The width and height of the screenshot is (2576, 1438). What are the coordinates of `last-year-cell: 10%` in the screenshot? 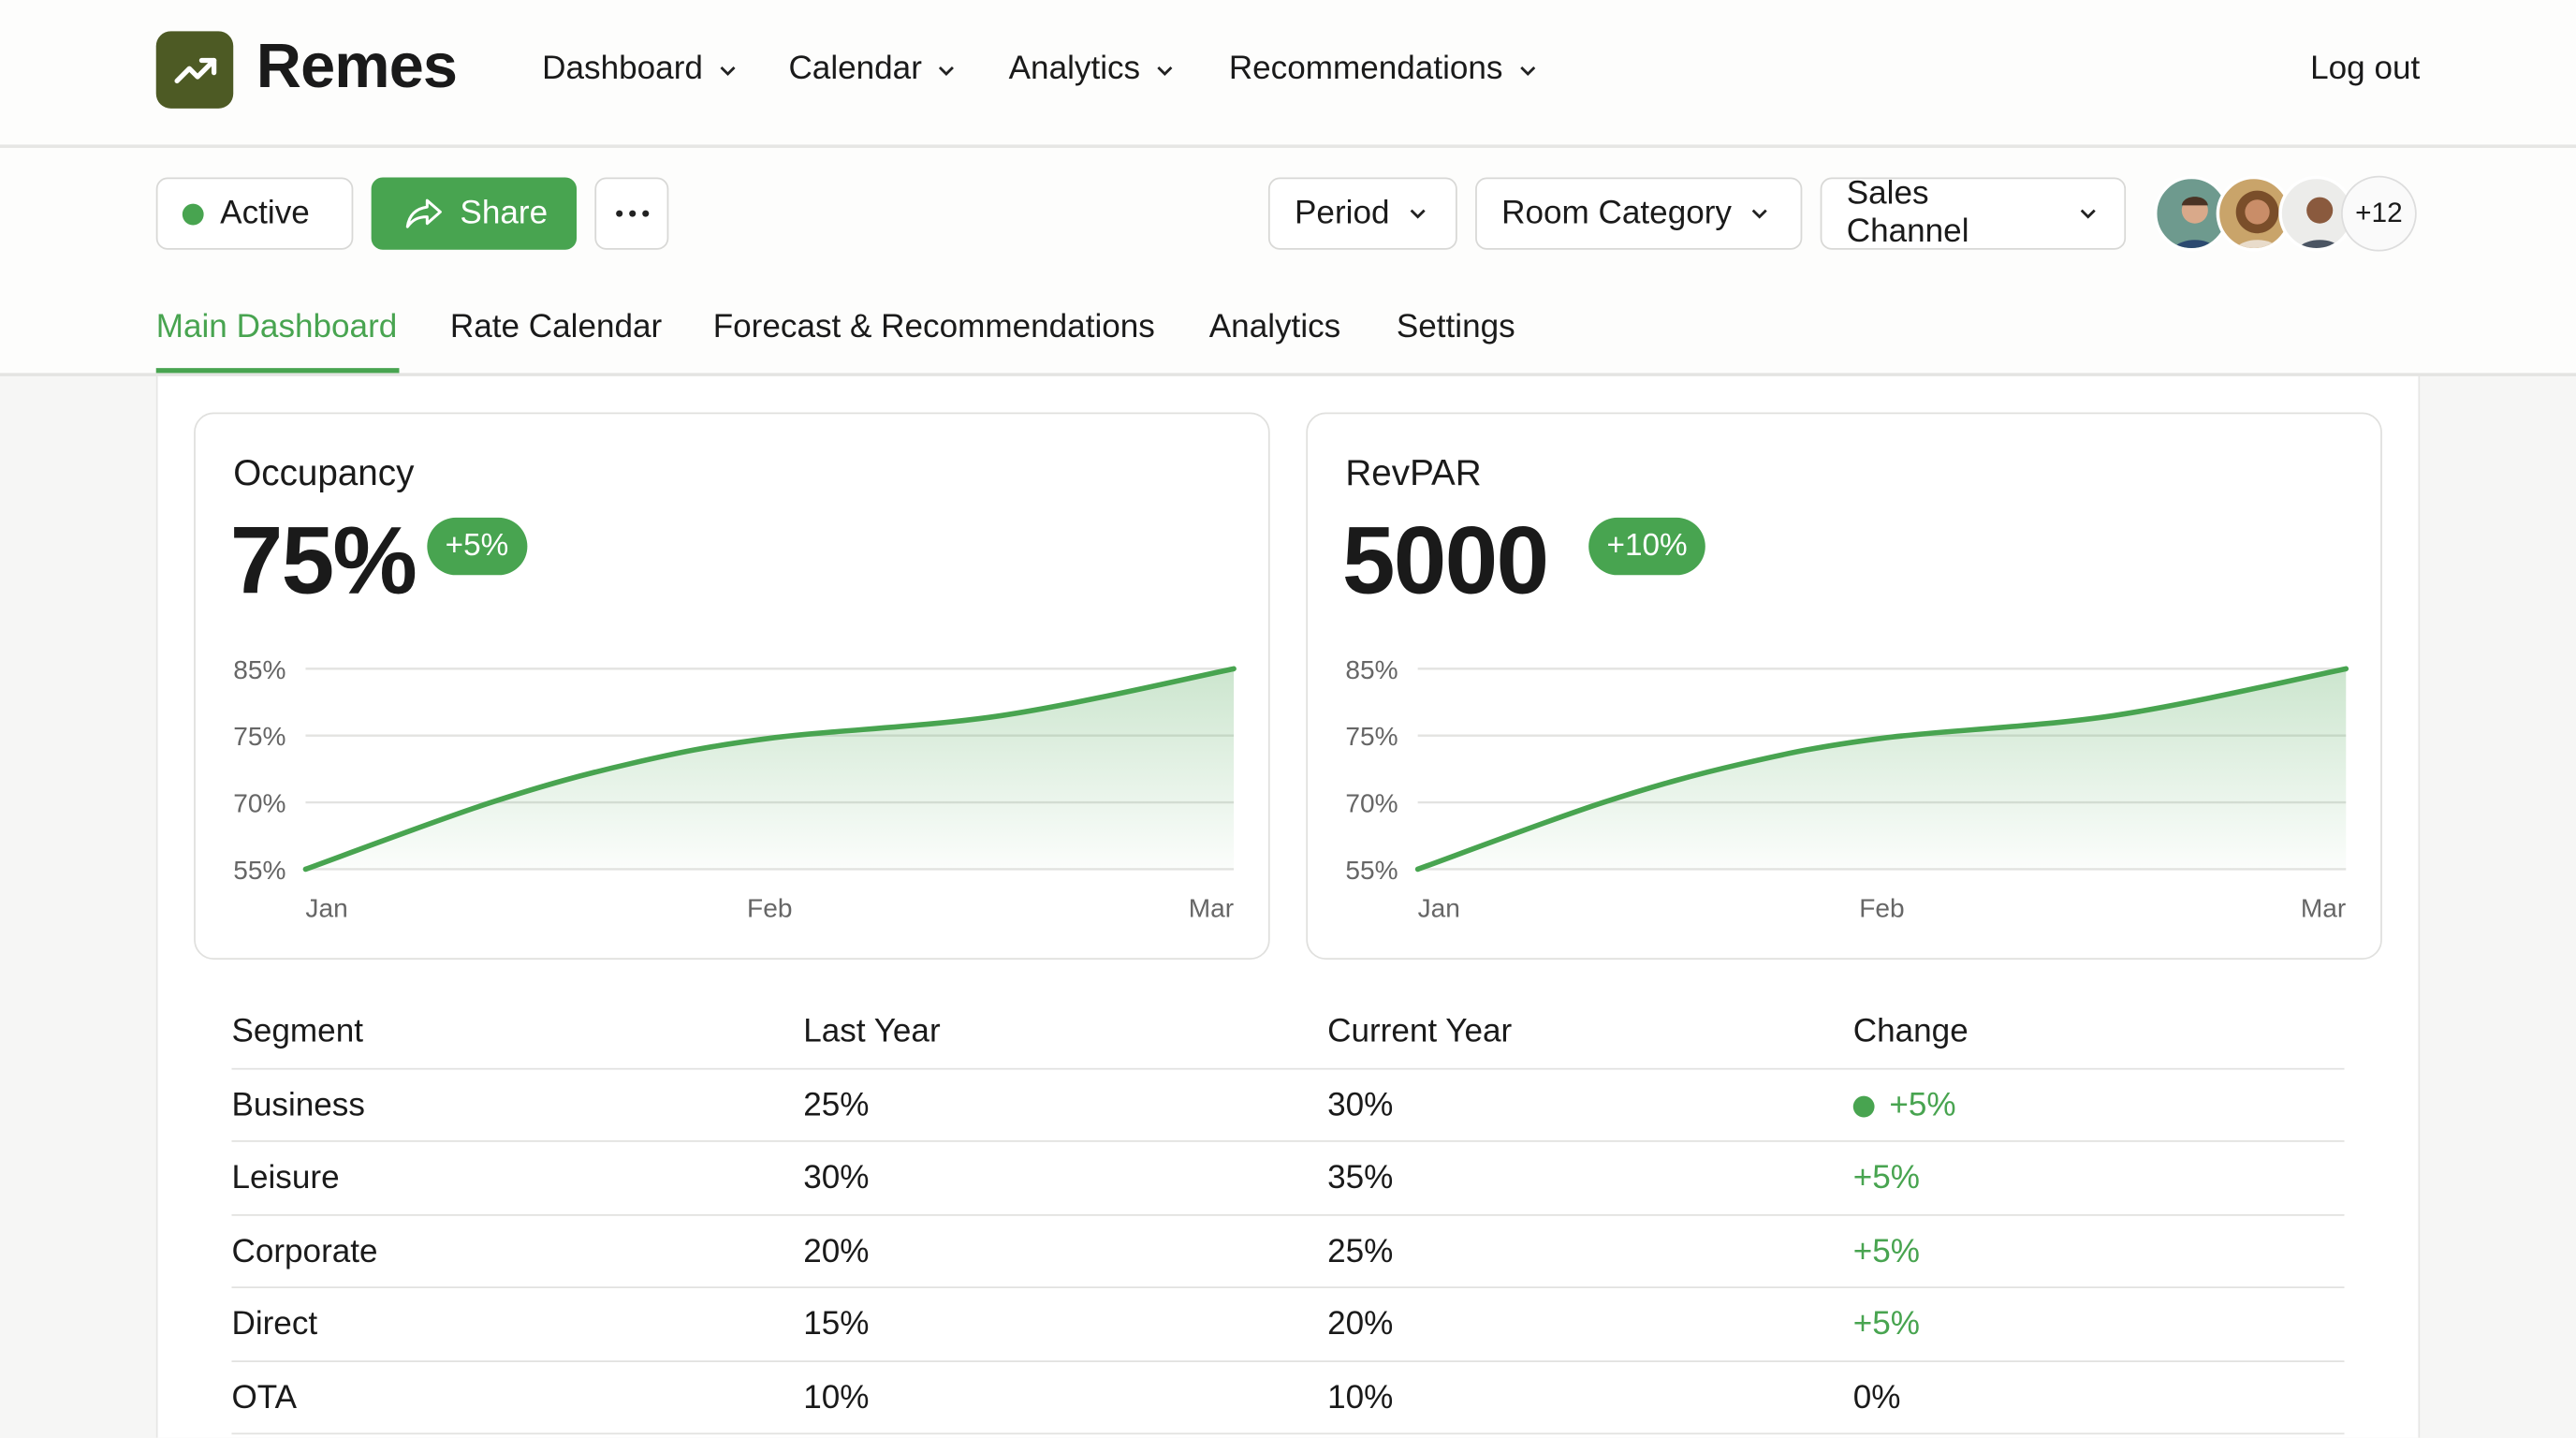 It's located at (836, 1397).